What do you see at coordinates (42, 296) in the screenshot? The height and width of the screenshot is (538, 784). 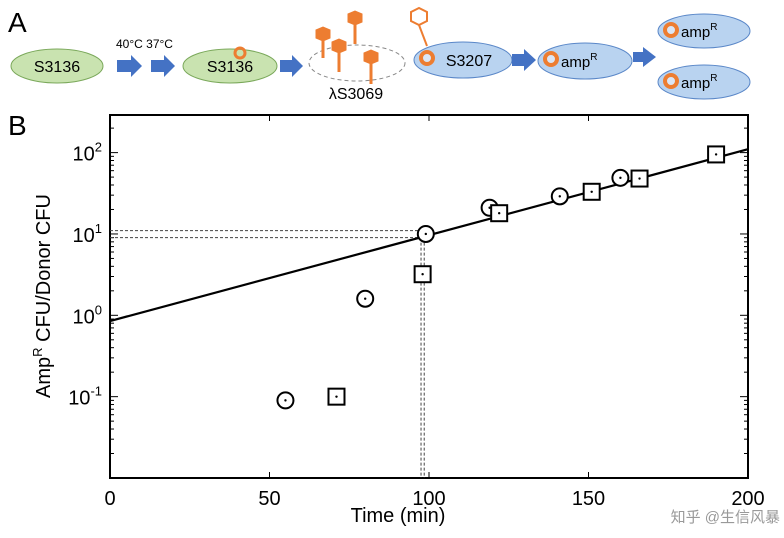 I see `y-axis-label: AmpR CFU/Donor CFU` at bounding box center [42, 296].